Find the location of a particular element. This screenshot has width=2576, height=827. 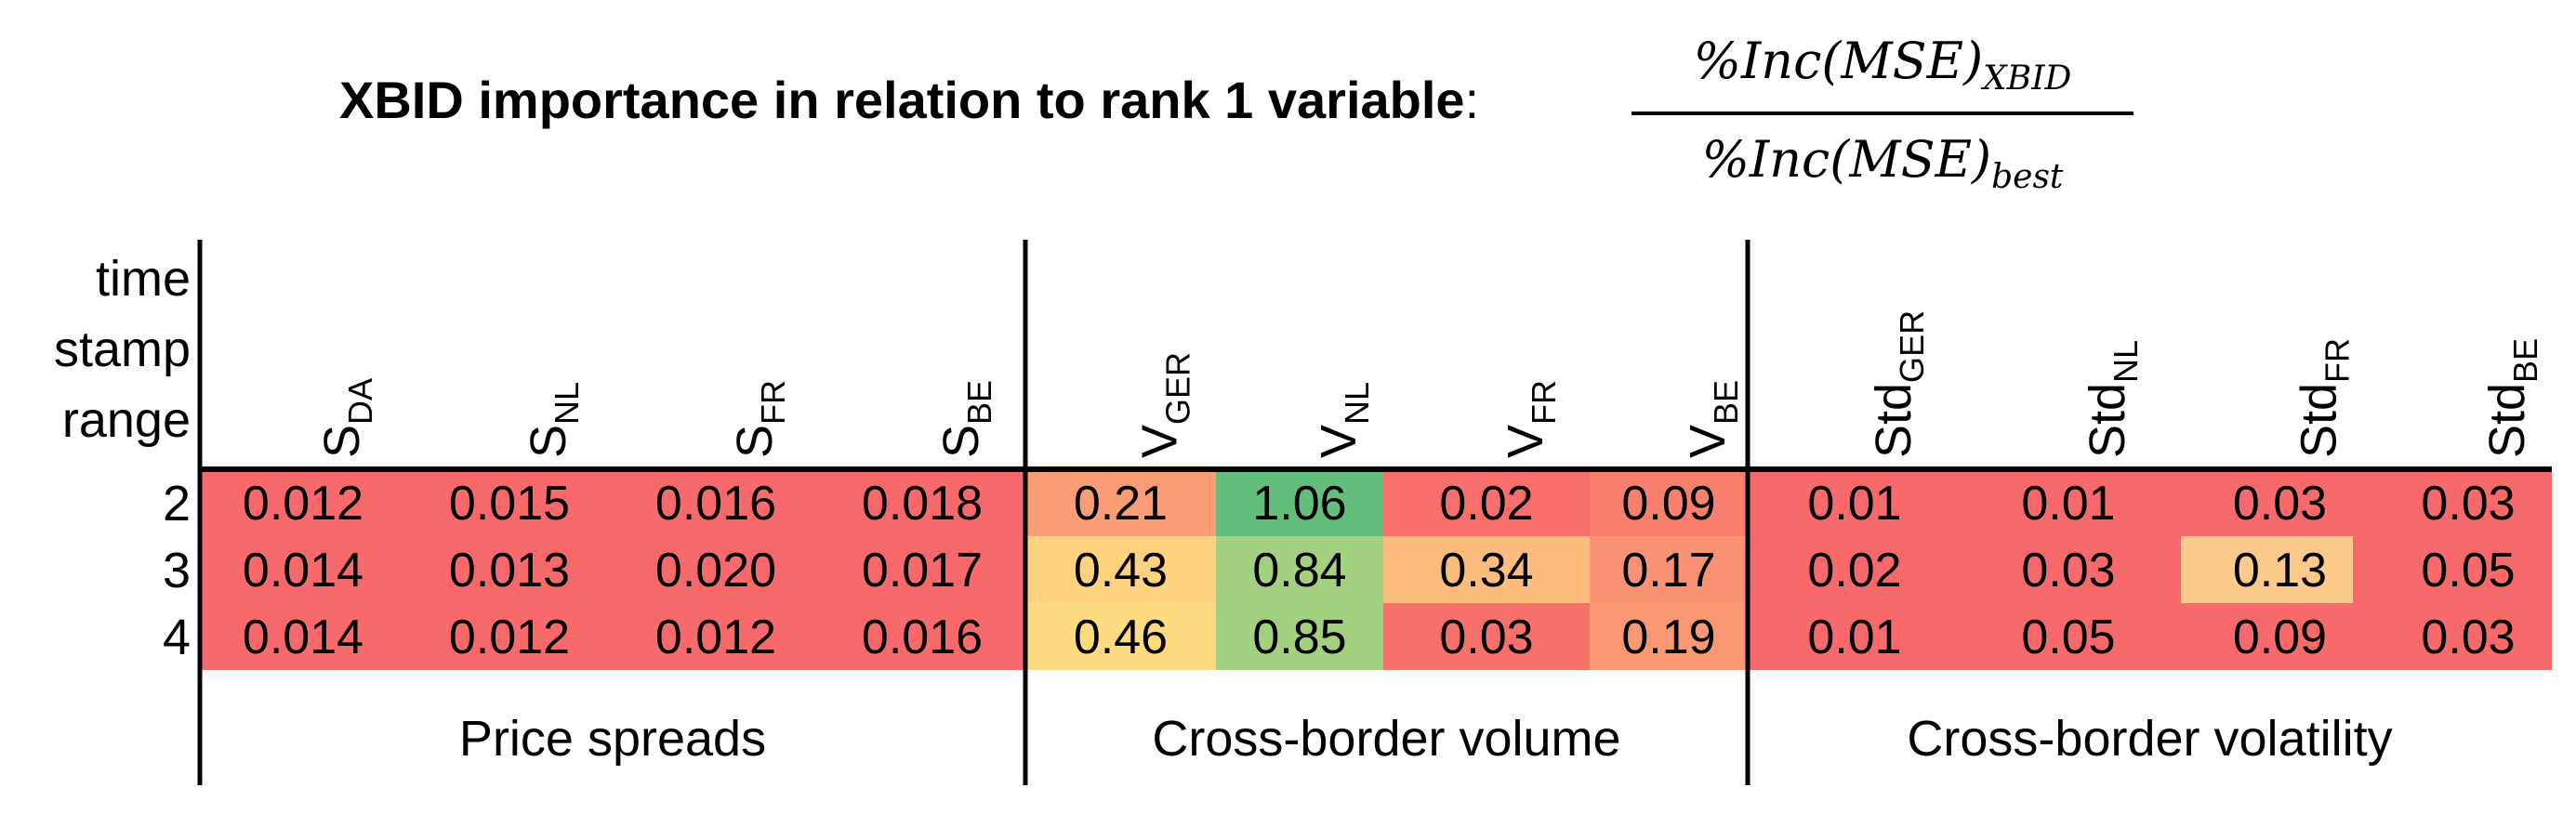

title-fraction: %Inc(MSE)XBID %Inc(MSE)best is located at coordinates (1882, 111).